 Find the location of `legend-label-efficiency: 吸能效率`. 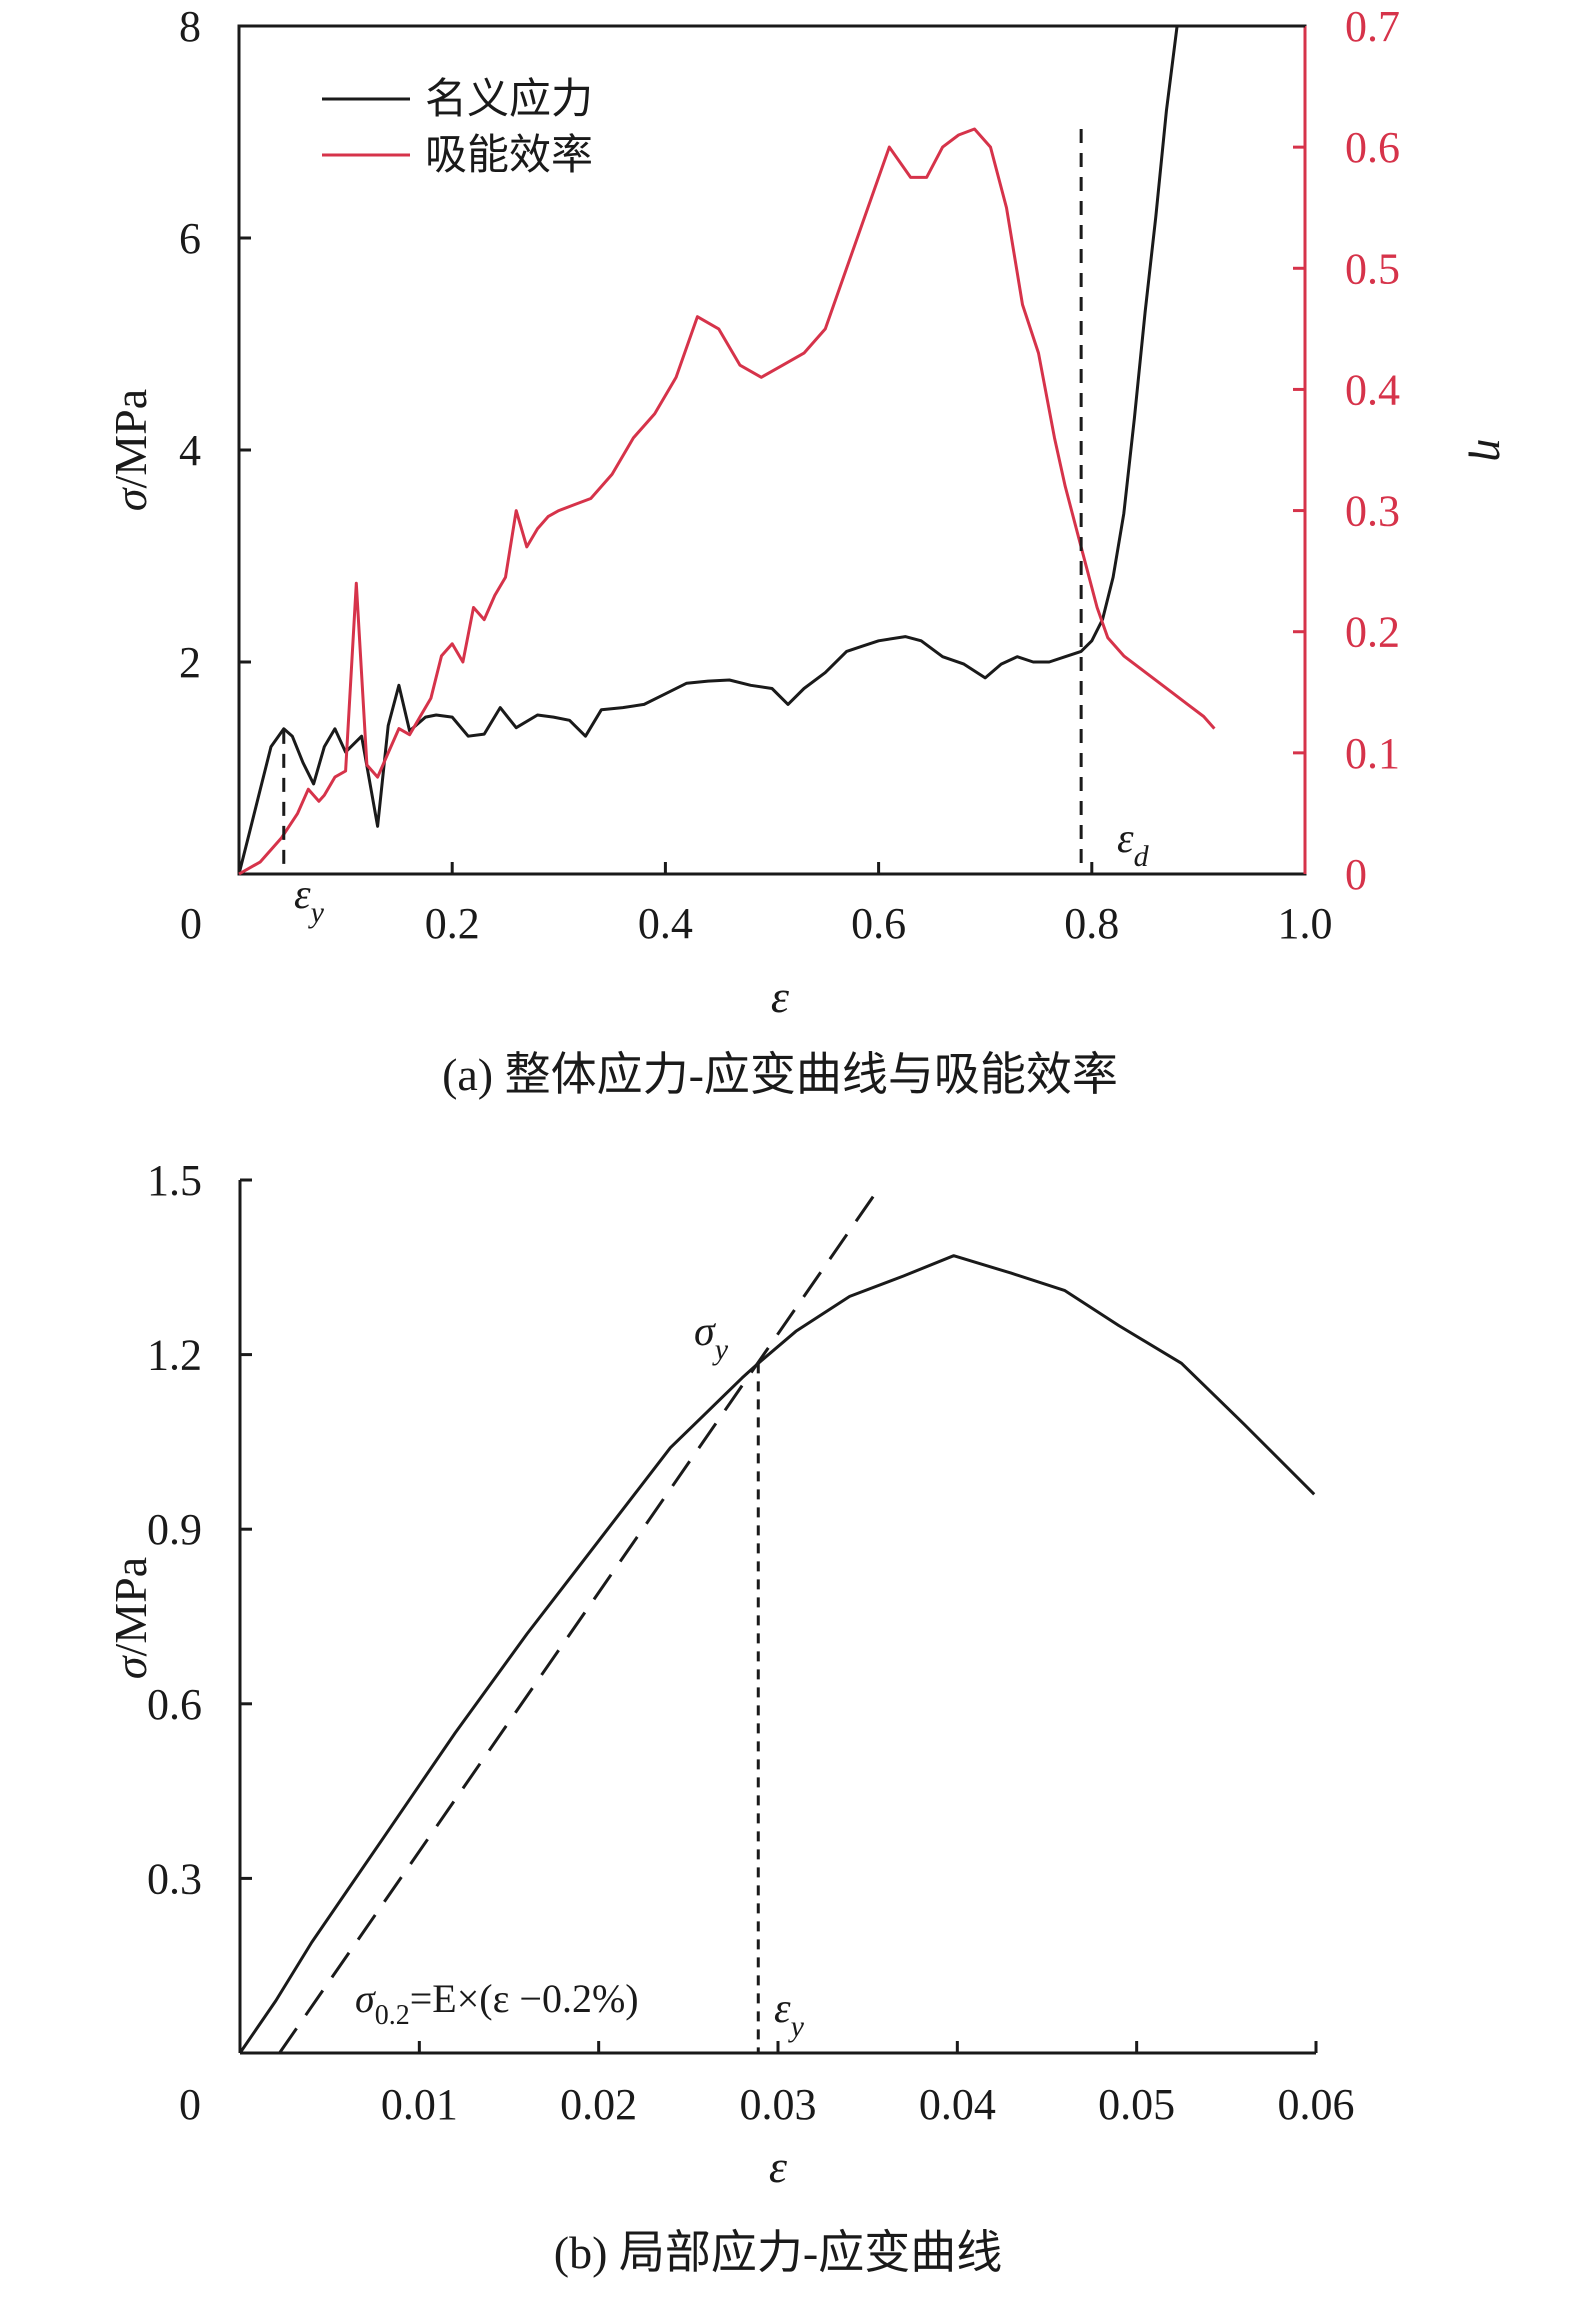

legend-label-efficiency: 吸能效率 is located at coordinates (509, 155).